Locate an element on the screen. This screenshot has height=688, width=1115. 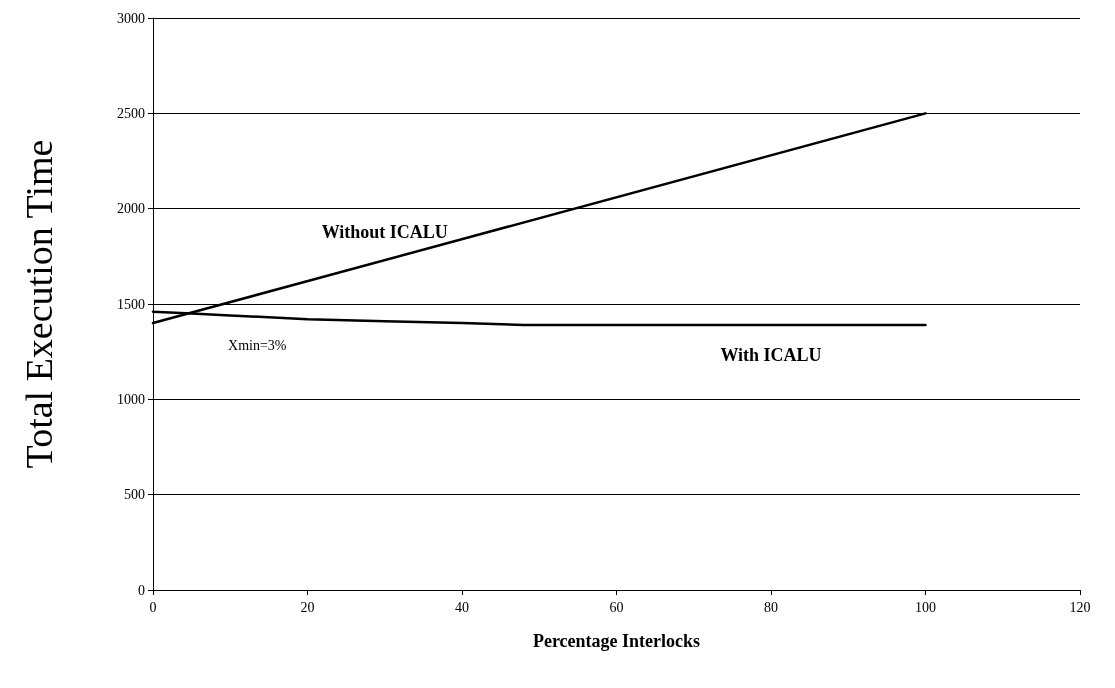
y-tick-label: 0 is located at coordinates (141, 590).